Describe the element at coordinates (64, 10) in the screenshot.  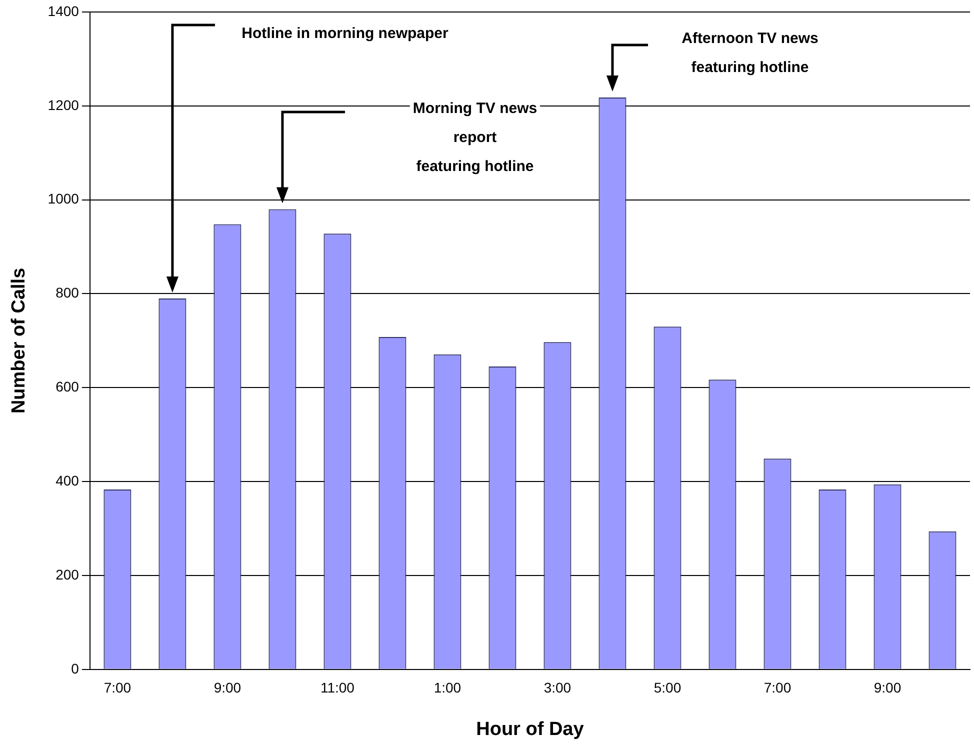
I see `y-tick-label: 1400` at that location.